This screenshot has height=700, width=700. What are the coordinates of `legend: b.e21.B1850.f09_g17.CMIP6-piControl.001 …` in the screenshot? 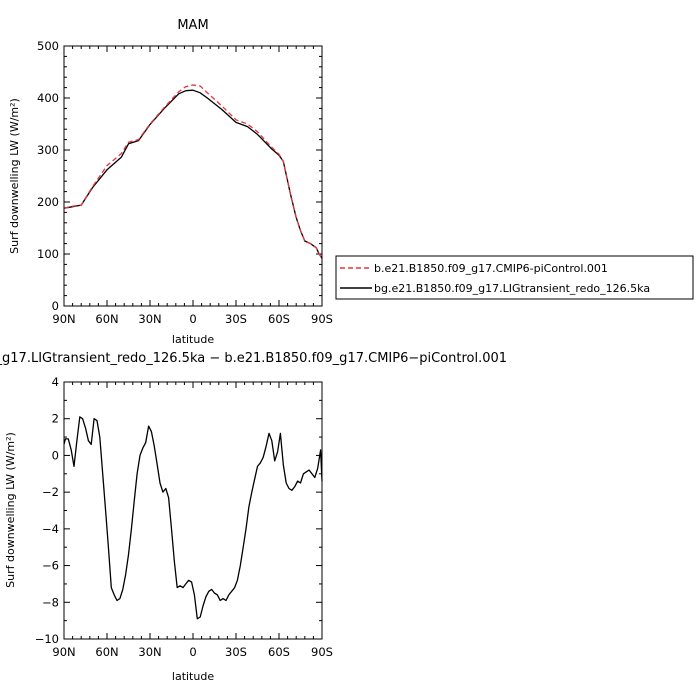 It's located at (514, 277).